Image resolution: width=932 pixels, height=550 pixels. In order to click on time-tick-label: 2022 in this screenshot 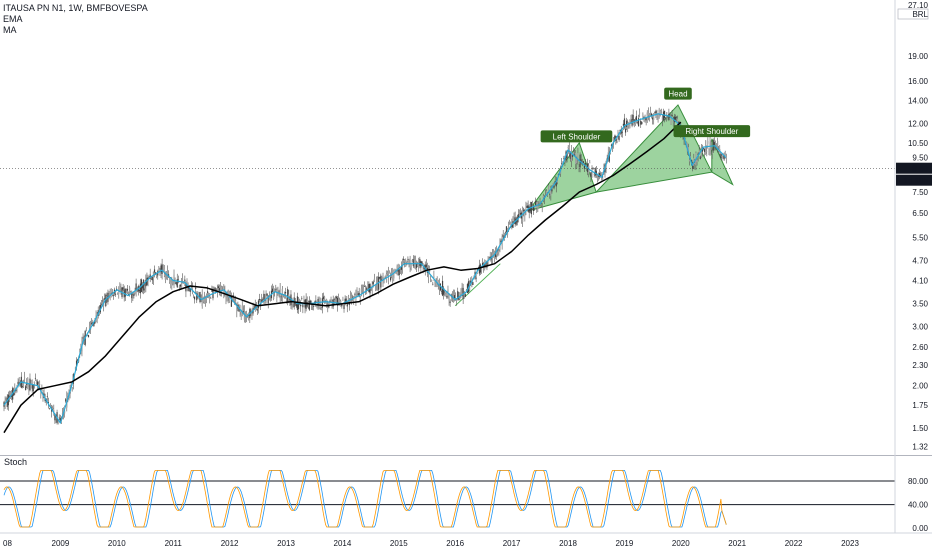, I will do `click(794, 543)`.